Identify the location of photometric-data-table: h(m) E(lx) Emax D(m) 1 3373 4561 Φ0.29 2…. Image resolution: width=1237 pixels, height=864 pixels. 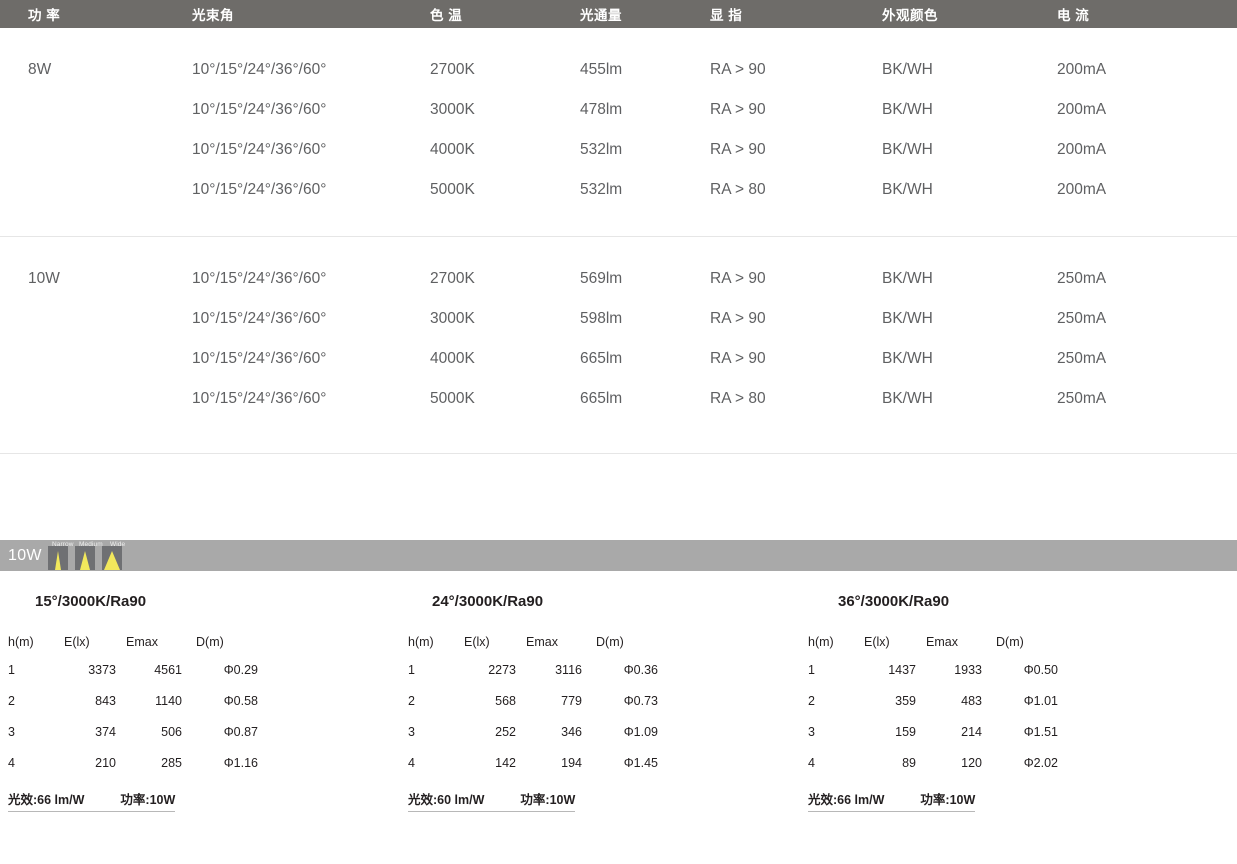
(133, 711).